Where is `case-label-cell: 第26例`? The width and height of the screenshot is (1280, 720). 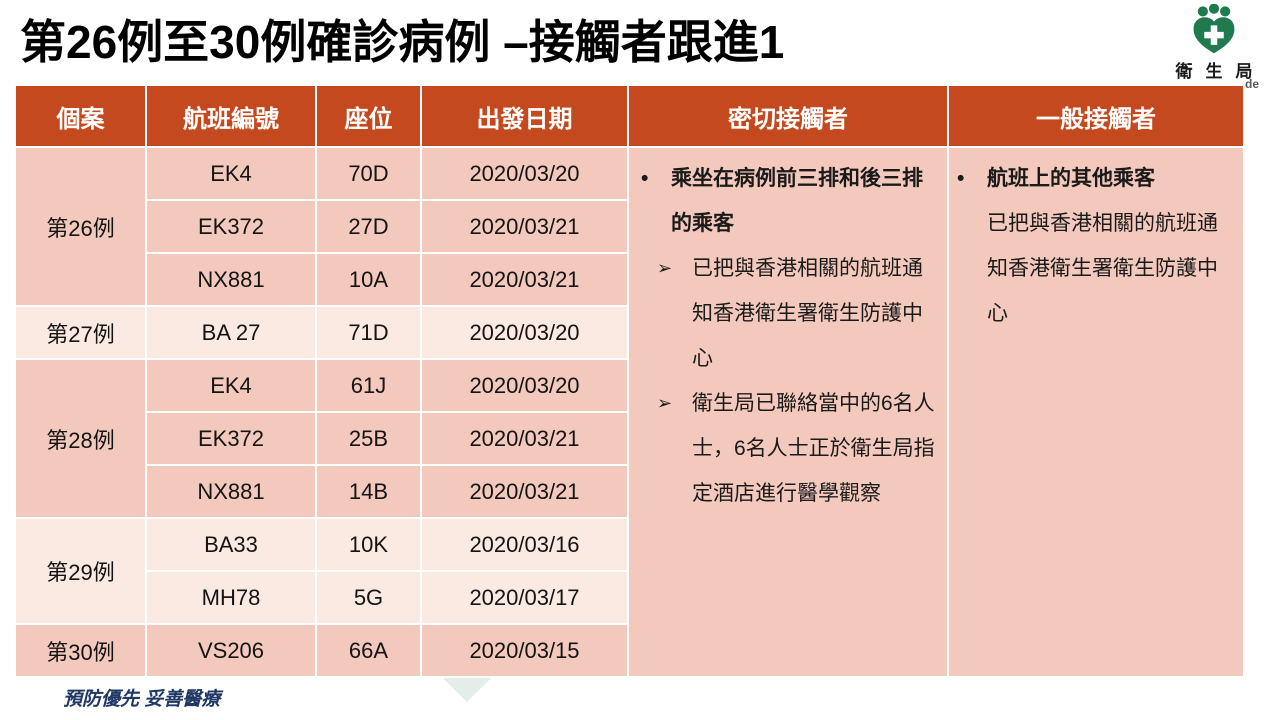 case-label-cell: 第26例 is located at coordinates (80, 226).